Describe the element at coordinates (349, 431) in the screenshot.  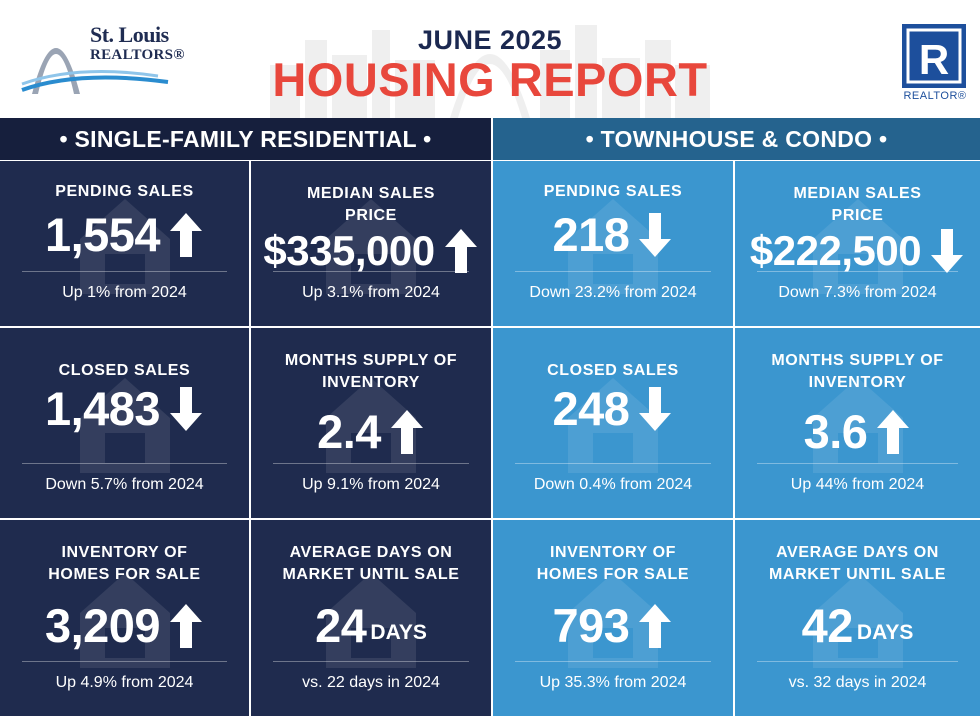
I see `metric-value: 2.4` at that location.